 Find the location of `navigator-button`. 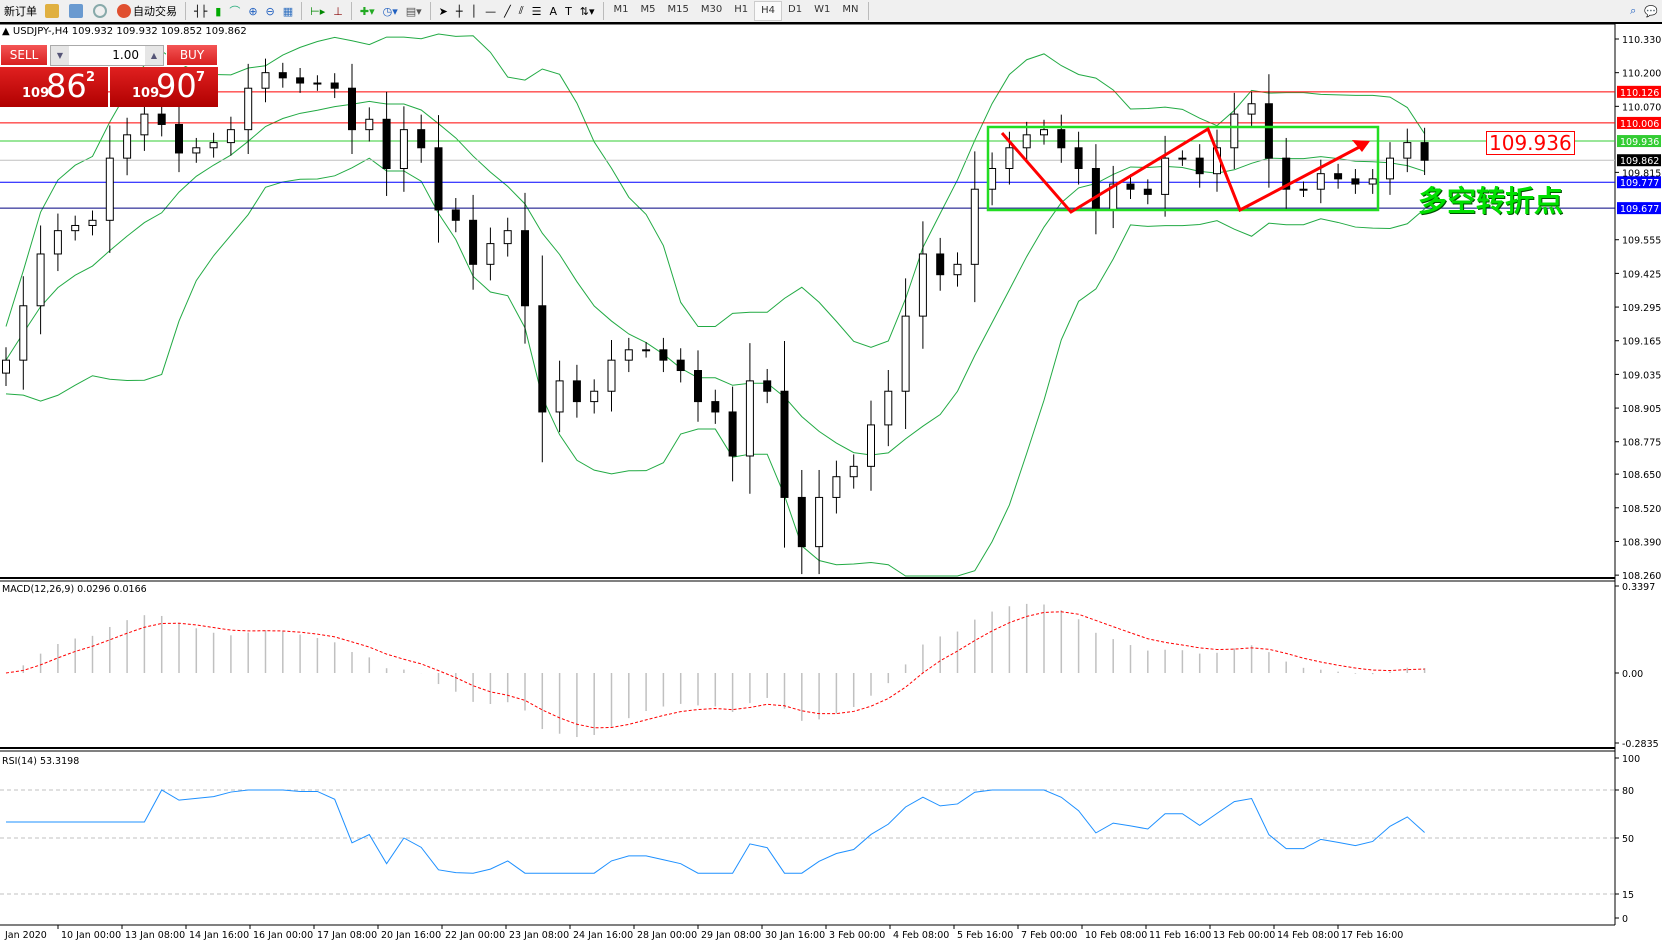

navigator-button is located at coordinates (53, 11).